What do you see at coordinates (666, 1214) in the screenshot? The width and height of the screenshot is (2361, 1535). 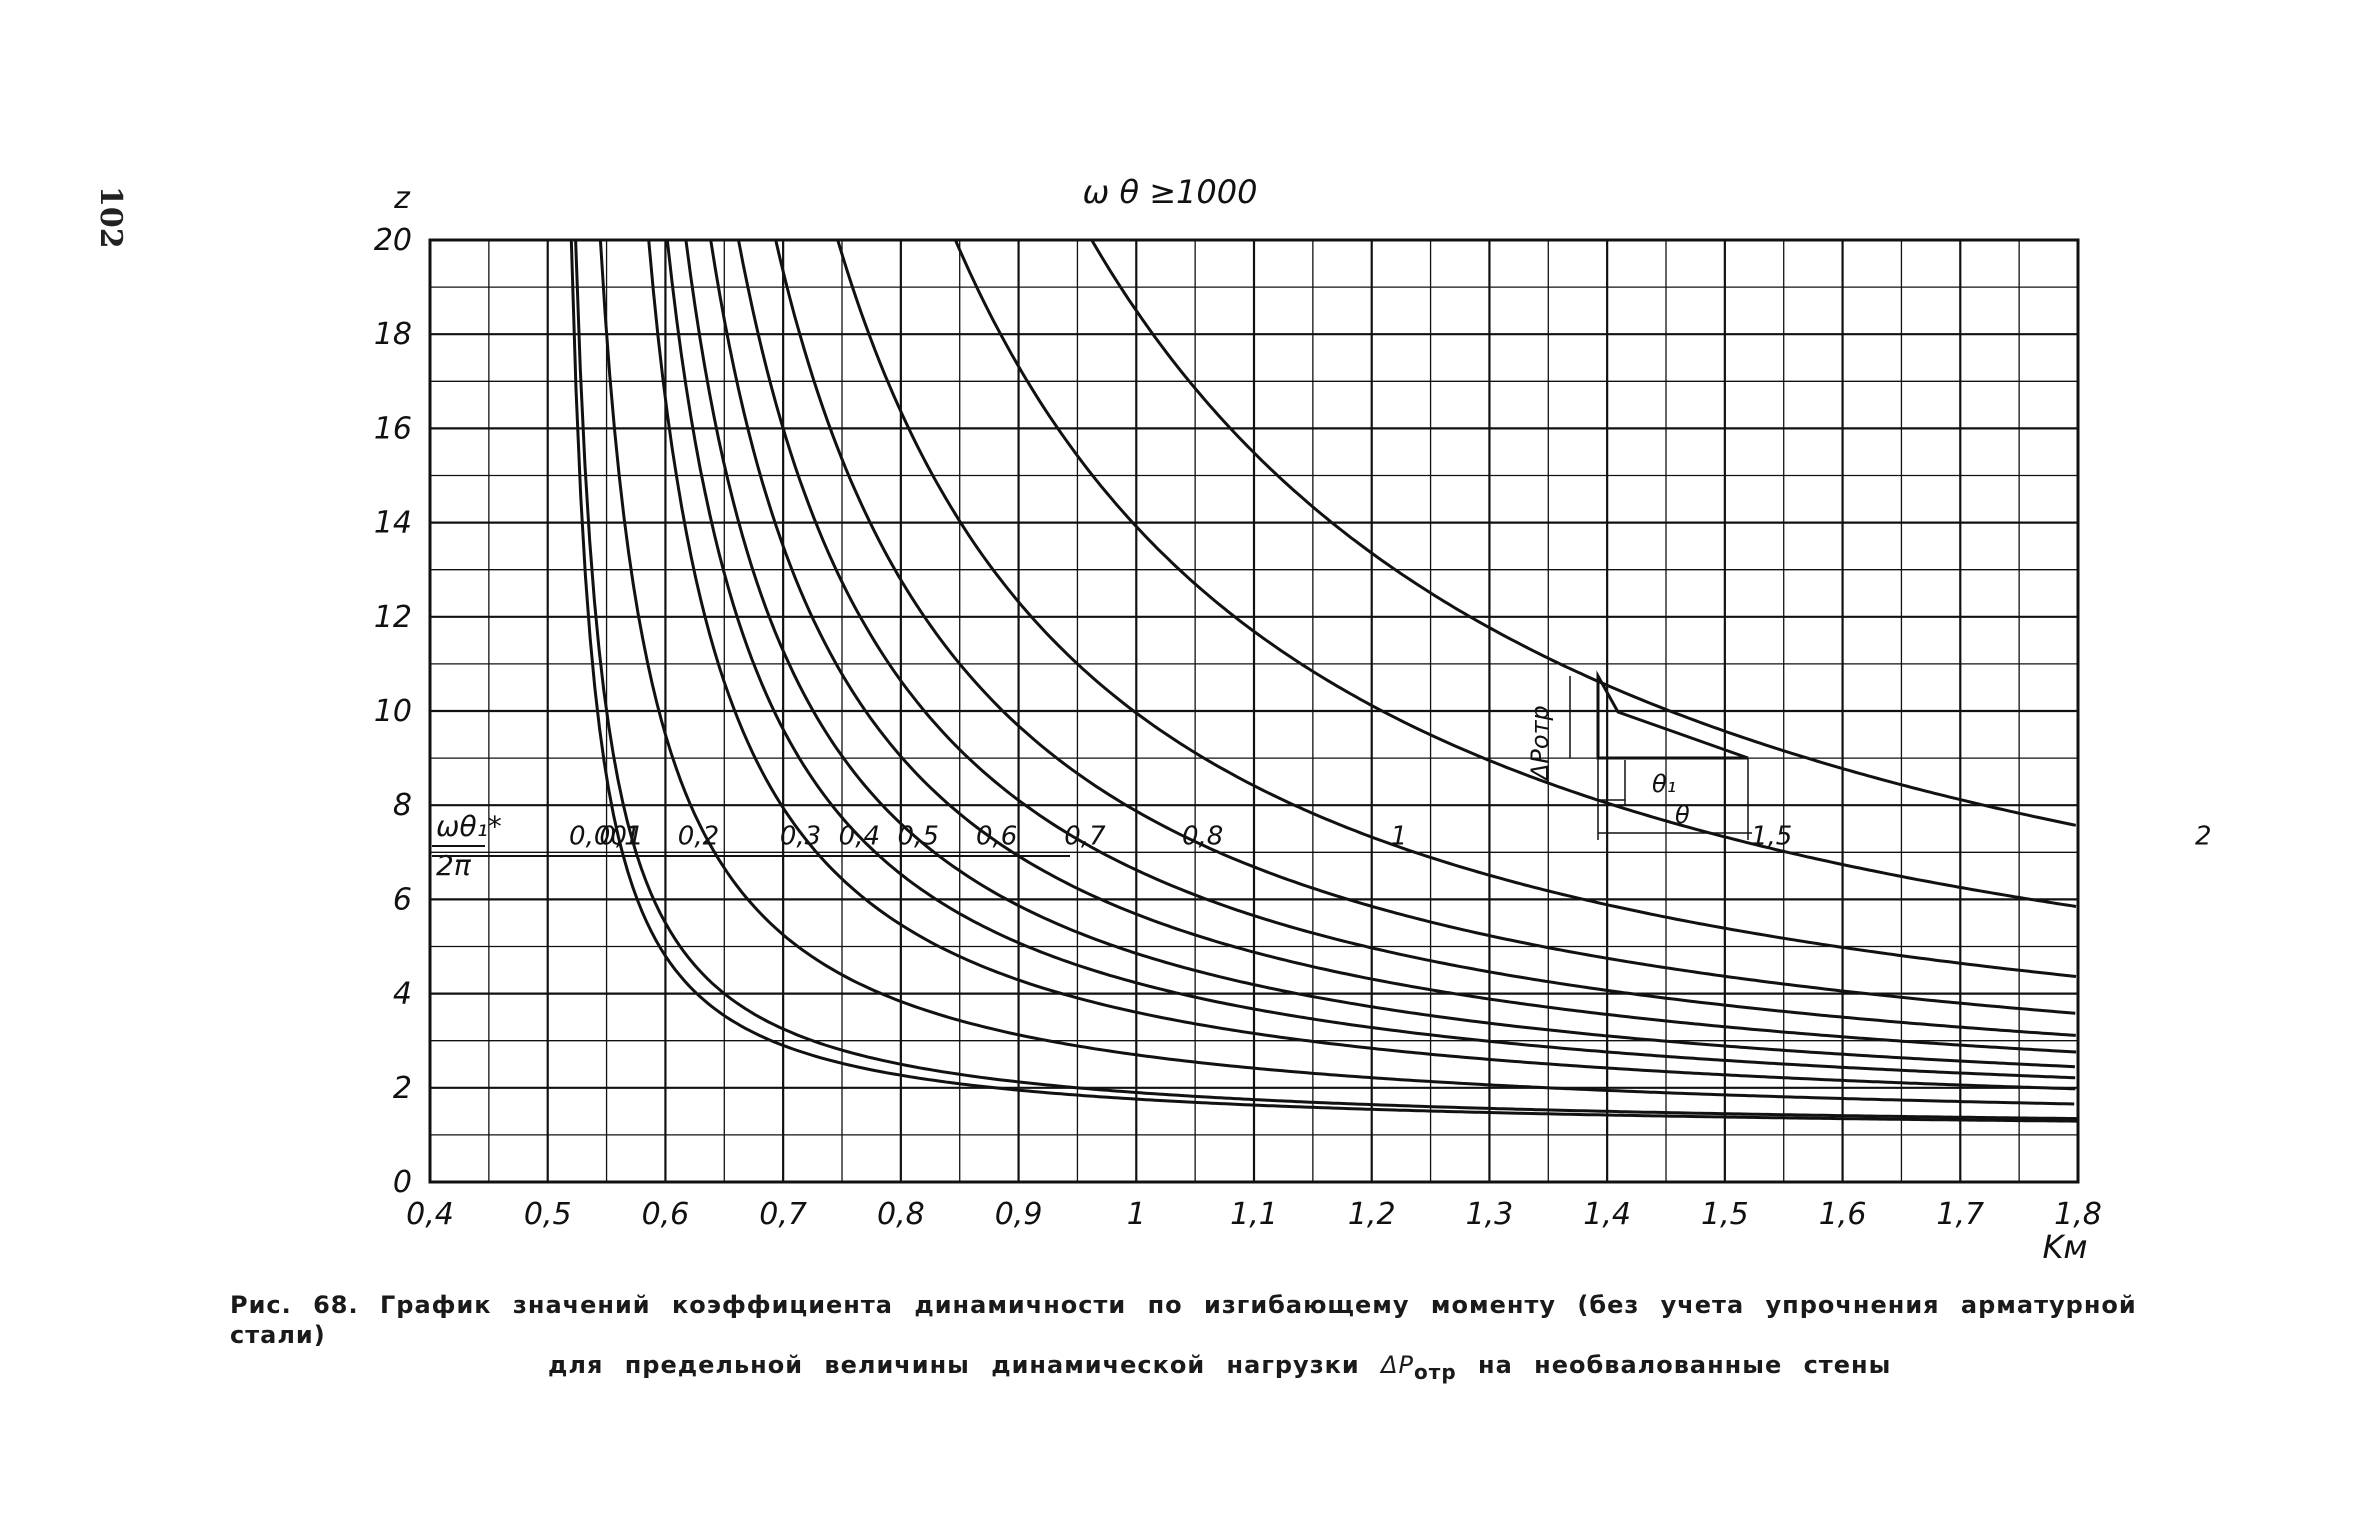 I see `x-tick-label: 0,6` at bounding box center [666, 1214].